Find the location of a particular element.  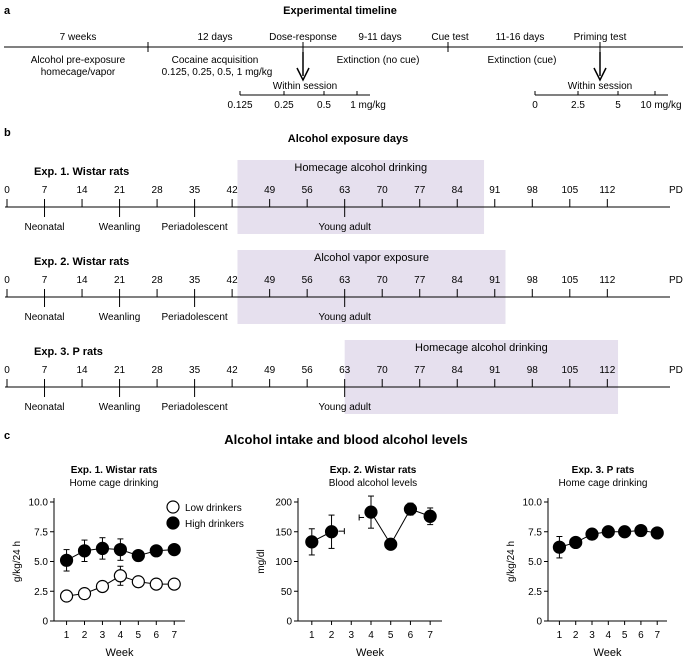

y-tick-label: 150 is located at coordinates (283, 532).